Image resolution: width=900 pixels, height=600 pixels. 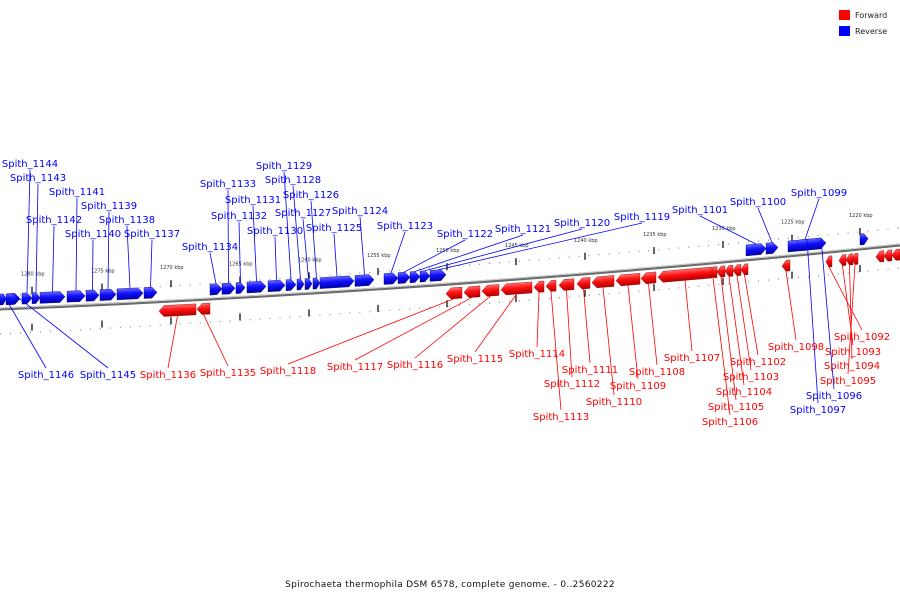 What do you see at coordinates (284, 166) in the screenshot?
I see `gene-label: Spith_1129` at bounding box center [284, 166].